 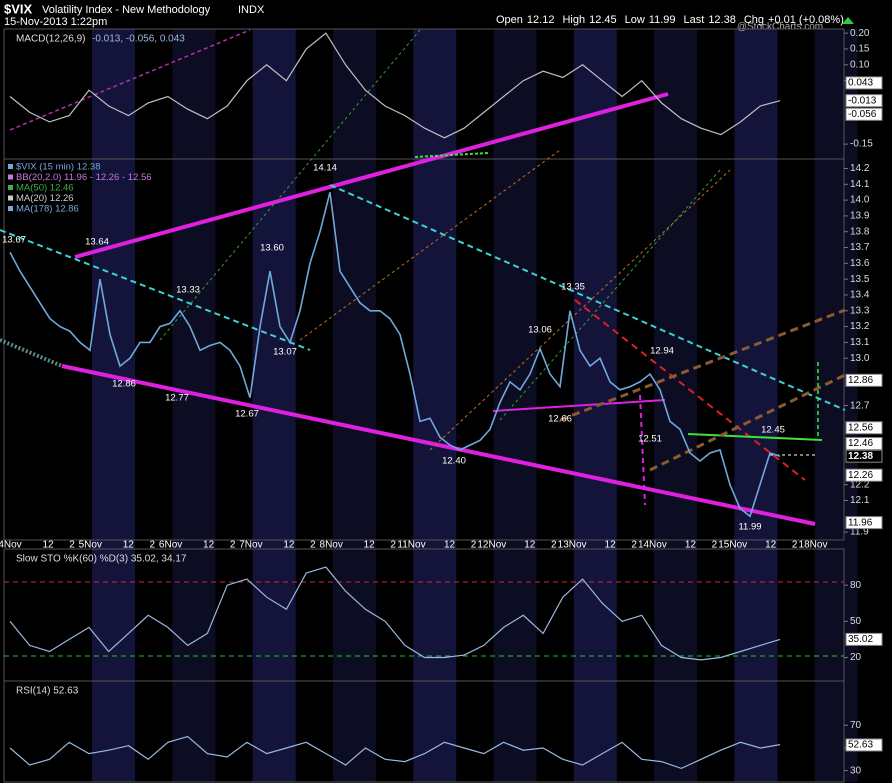 I want to click on panel-legend-values: -0.013, -0.056, 0.043, so click(x=138, y=39).